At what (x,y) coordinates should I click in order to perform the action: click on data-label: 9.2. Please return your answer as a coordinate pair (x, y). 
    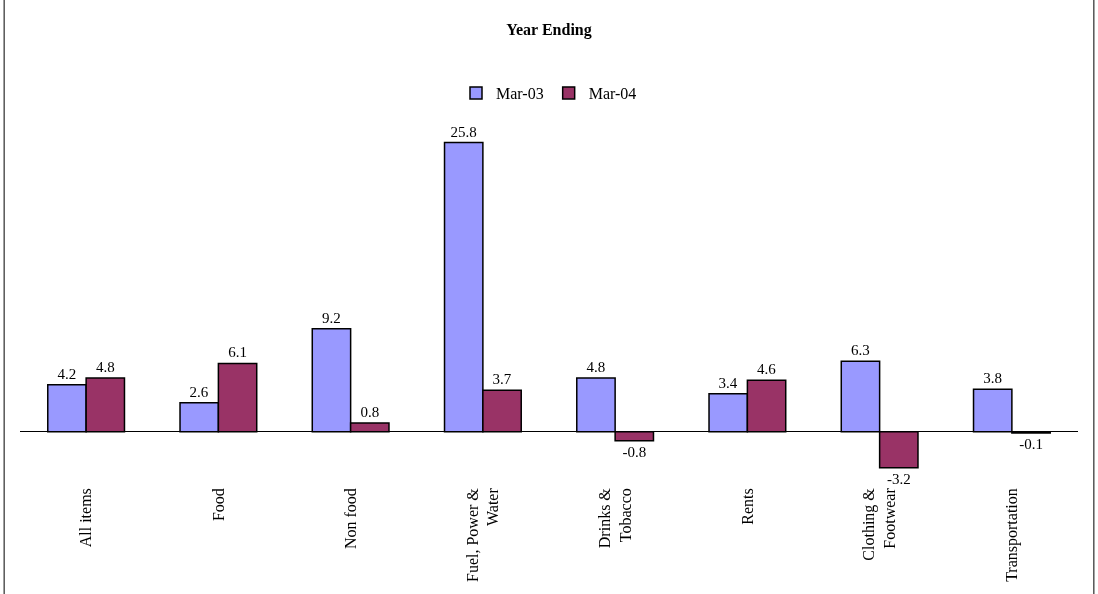
    Looking at the image, I should click on (331, 317).